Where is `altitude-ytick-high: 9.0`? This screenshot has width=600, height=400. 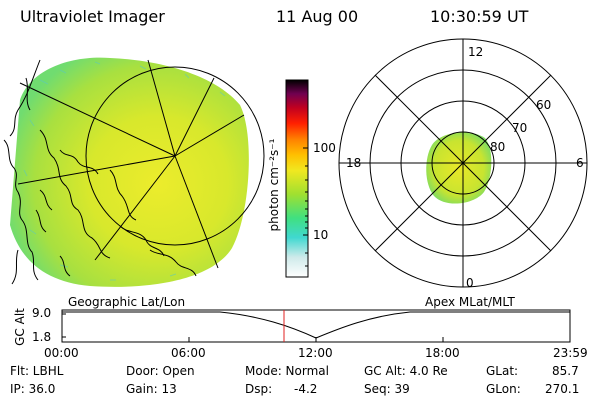
altitude-ytick-high: 9.0 is located at coordinates (42, 313).